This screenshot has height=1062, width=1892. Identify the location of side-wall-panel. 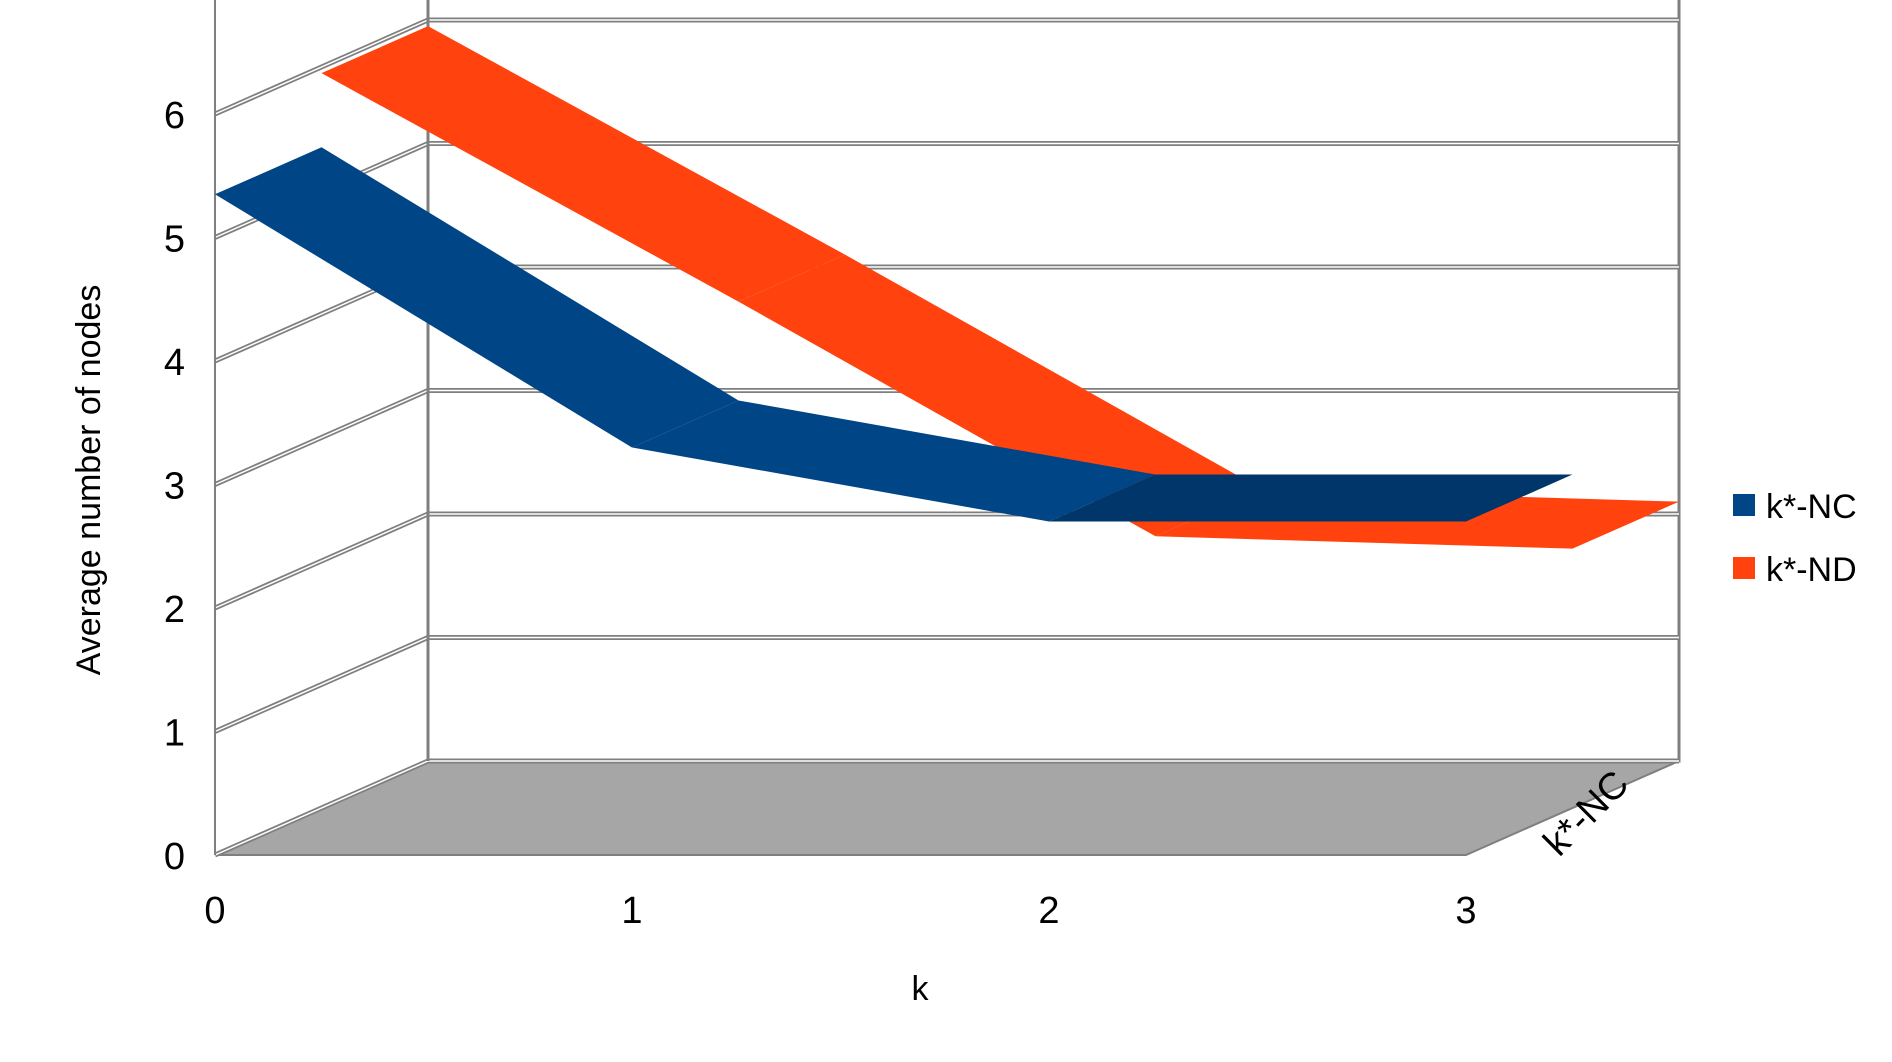
(321, 427).